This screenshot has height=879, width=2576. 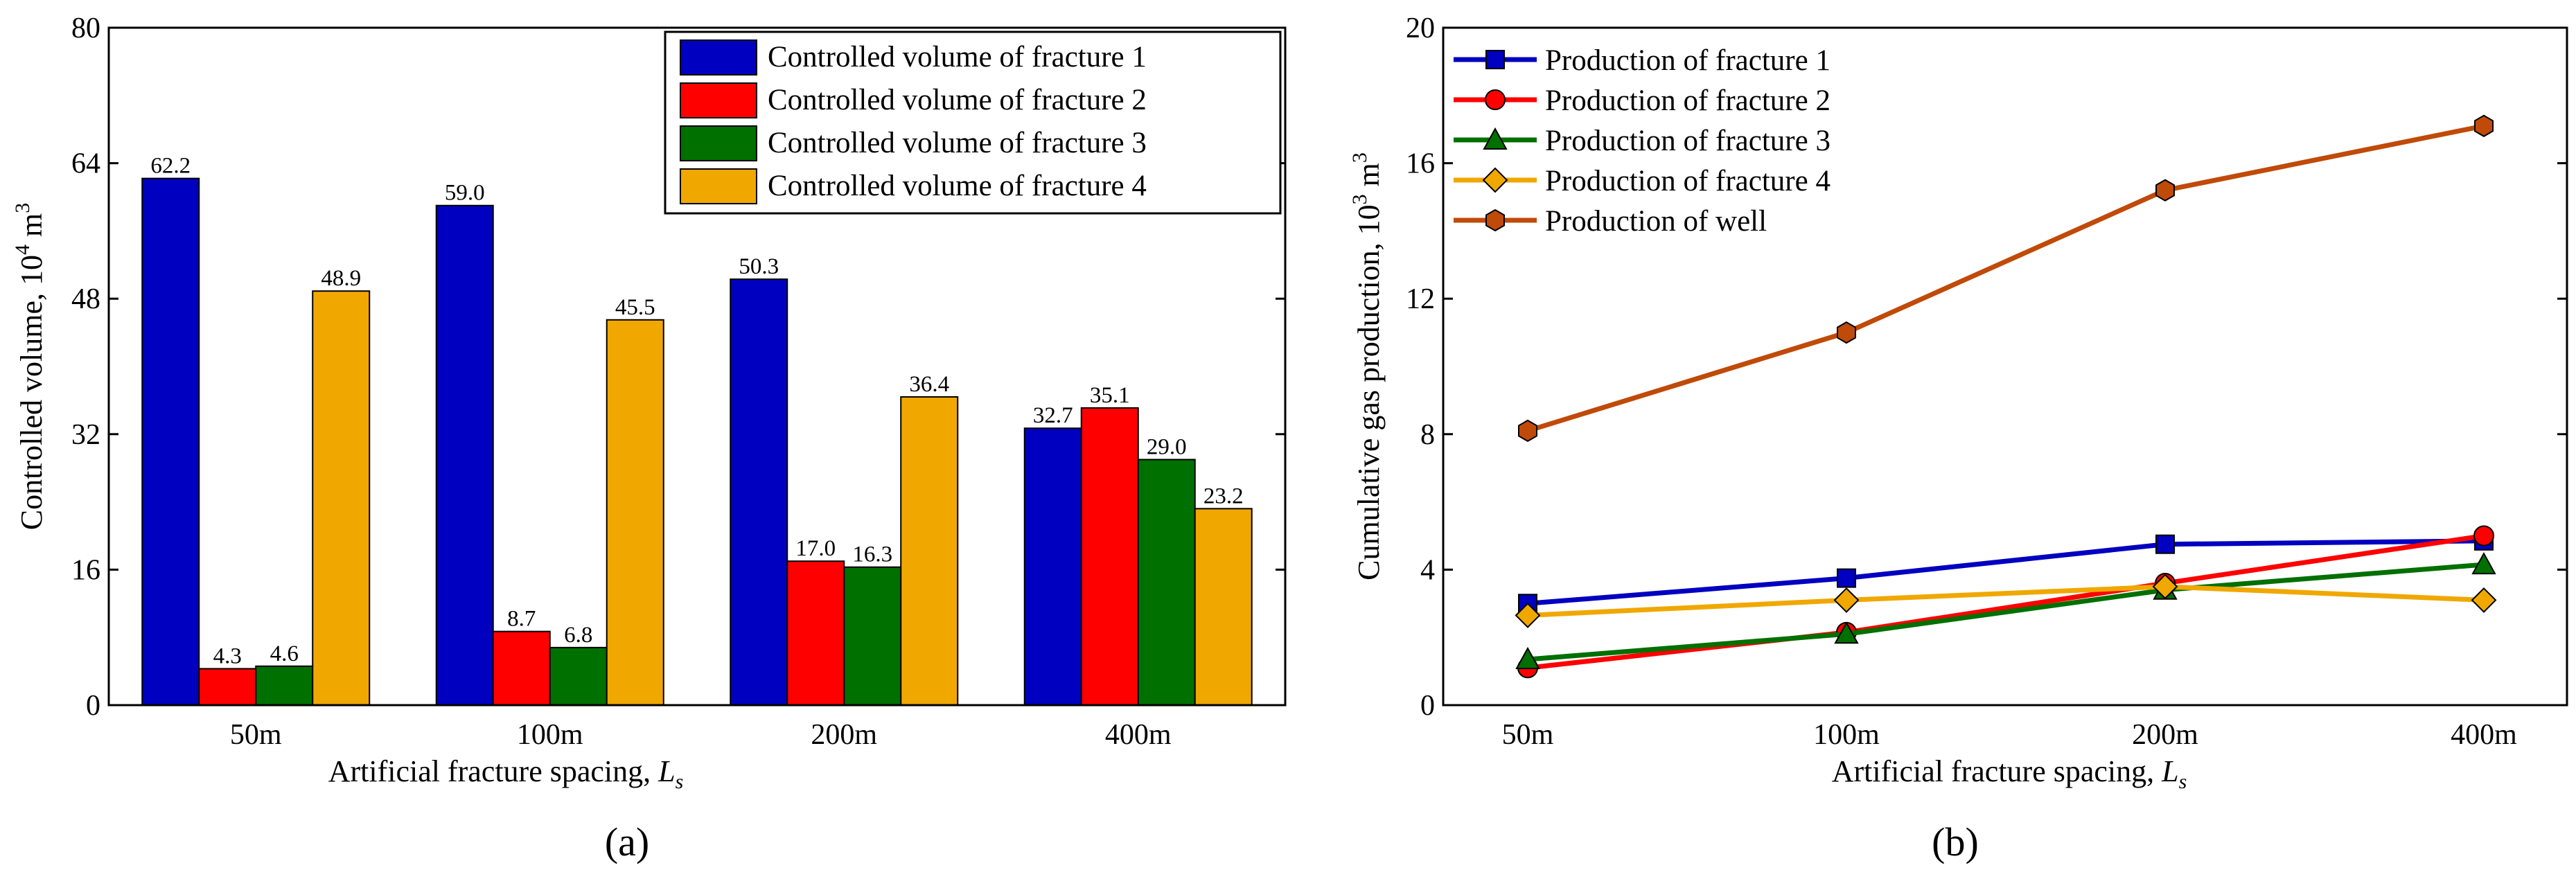 What do you see at coordinates (1421, 299) in the screenshot?
I see `y-tick-label-12: 12` at bounding box center [1421, 299].